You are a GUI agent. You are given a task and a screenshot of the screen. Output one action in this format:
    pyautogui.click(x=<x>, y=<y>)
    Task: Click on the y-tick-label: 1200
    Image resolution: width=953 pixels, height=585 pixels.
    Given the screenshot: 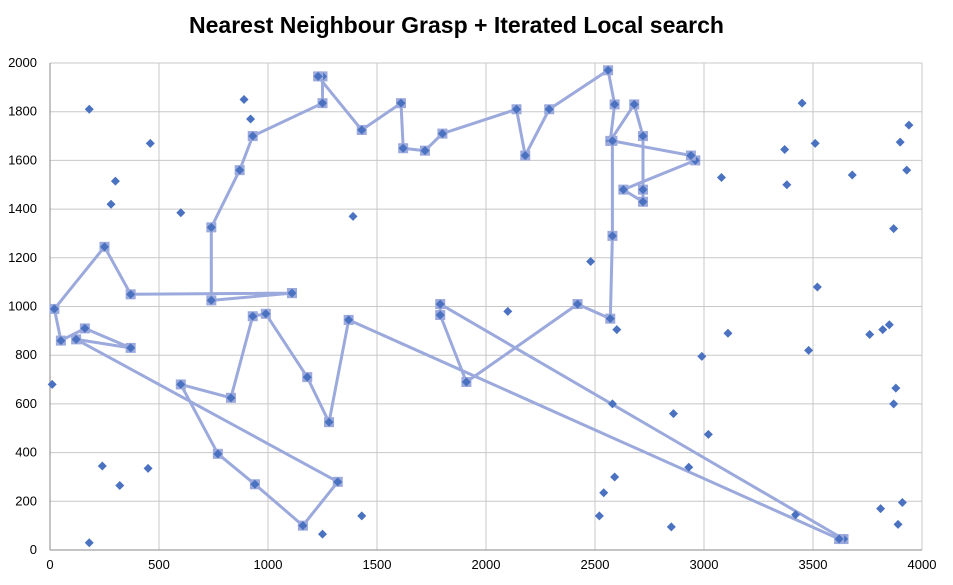 What is the action you would take?
    pyautogui.click(x=22, y=257)
    